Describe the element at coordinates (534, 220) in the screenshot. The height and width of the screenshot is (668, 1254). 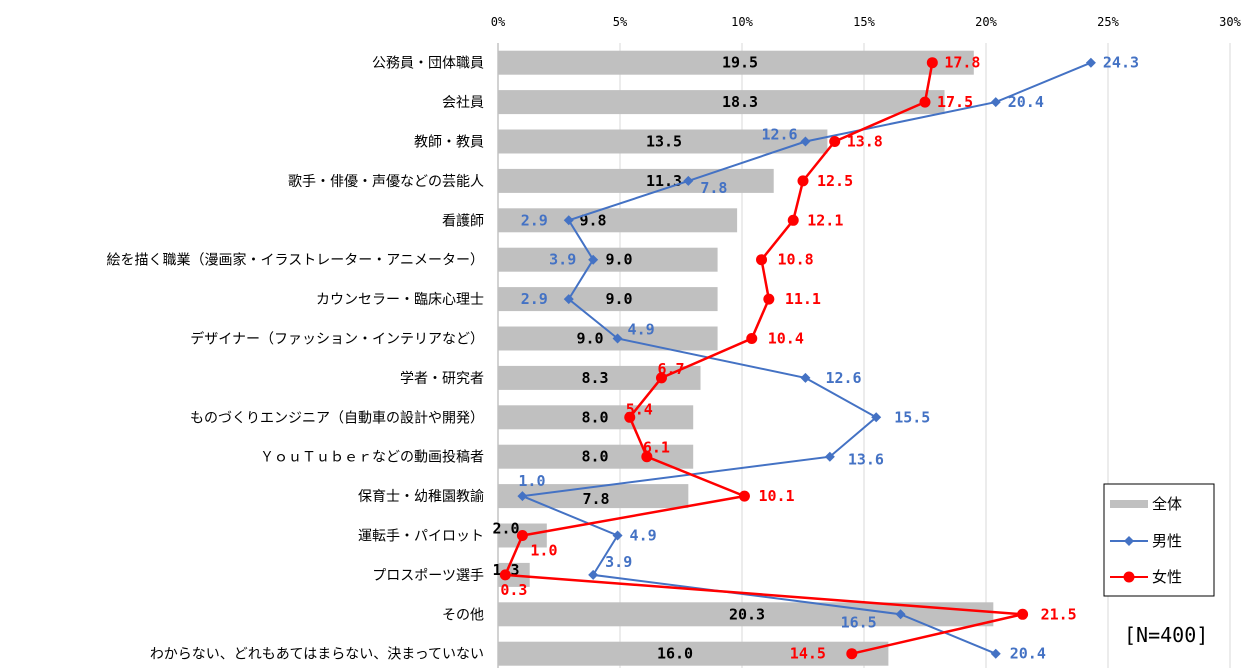
I see `male-value-label: 2.9` at that location.